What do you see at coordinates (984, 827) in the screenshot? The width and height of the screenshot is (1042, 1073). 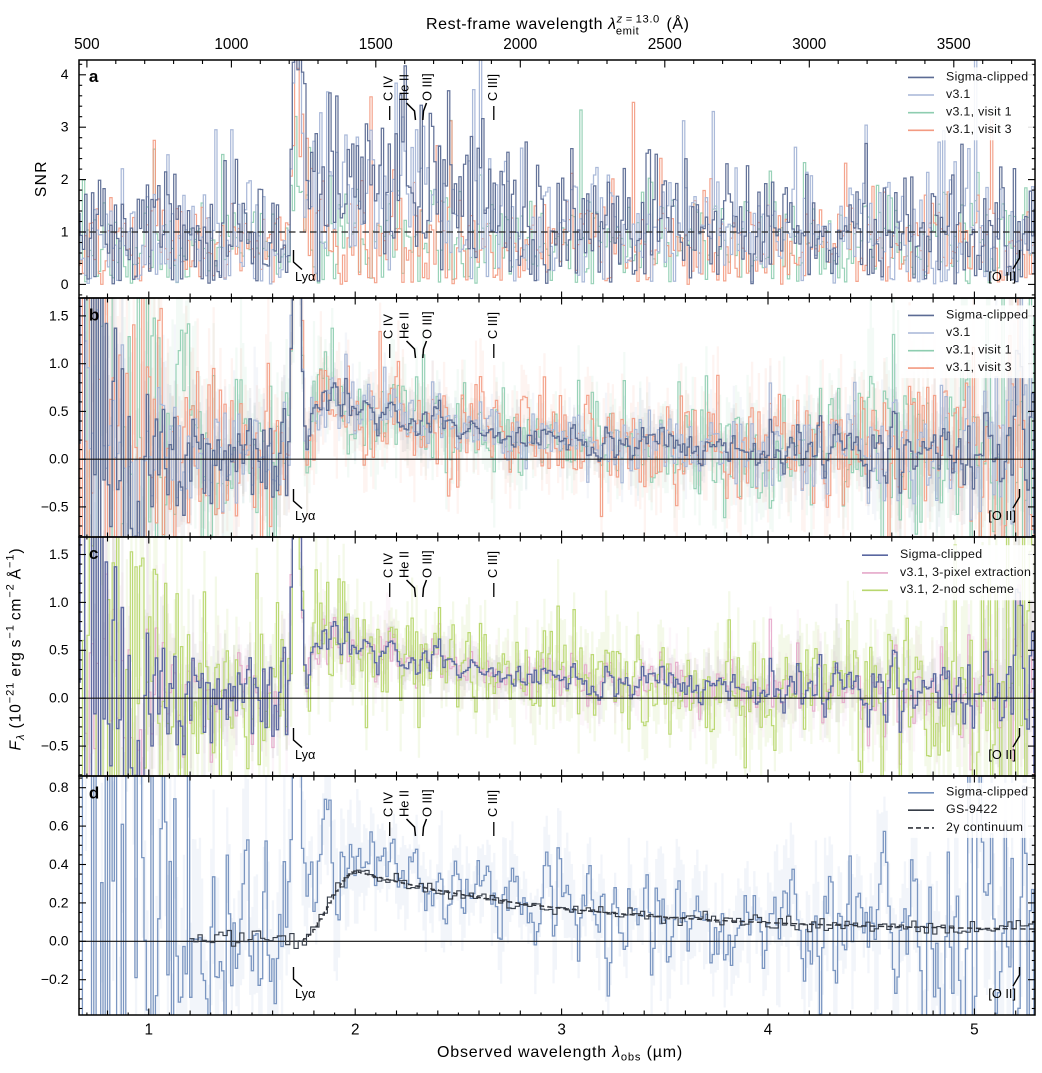 I see `svg-text: 2γ continuum` at bounding box center [984, 827].